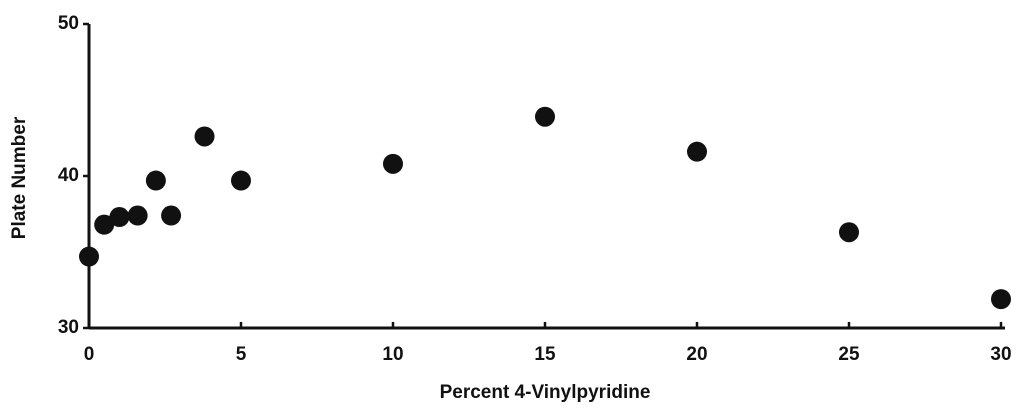  What do you see at coordinates (545, 392) in the screenshot?
I see `x-axis-label: Percent 4-Vinylpyridine` at bounding box center [545, 392].